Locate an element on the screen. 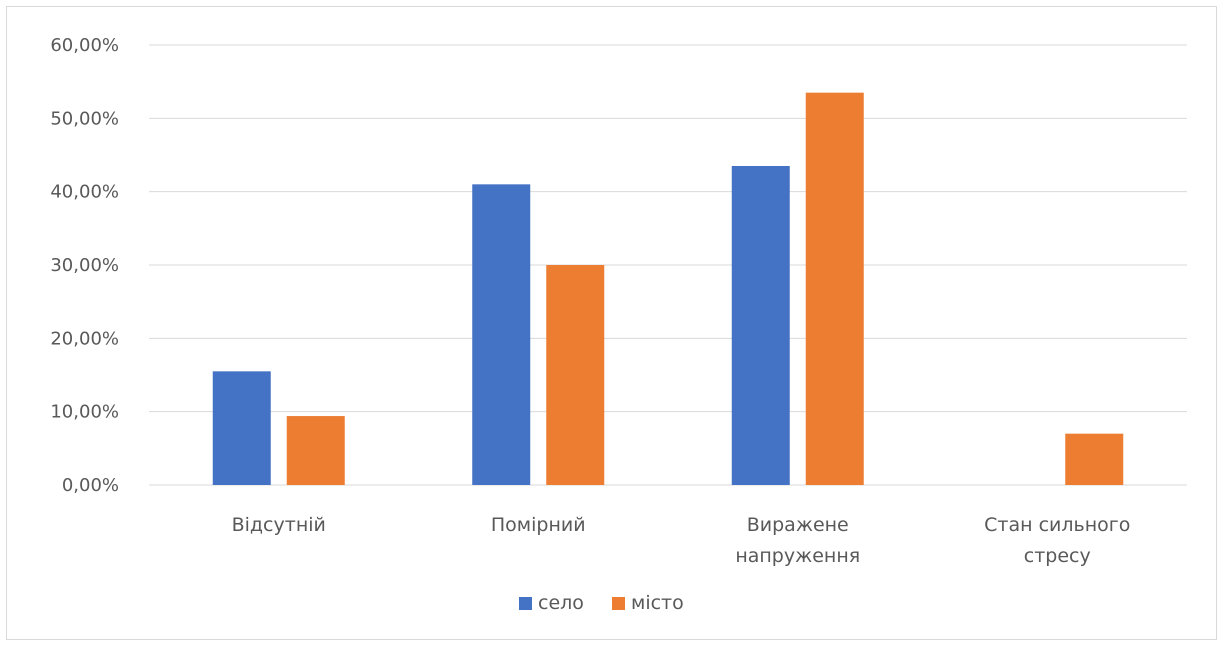  y-tick-label: 60,00% is located at coordinates (84, 45).